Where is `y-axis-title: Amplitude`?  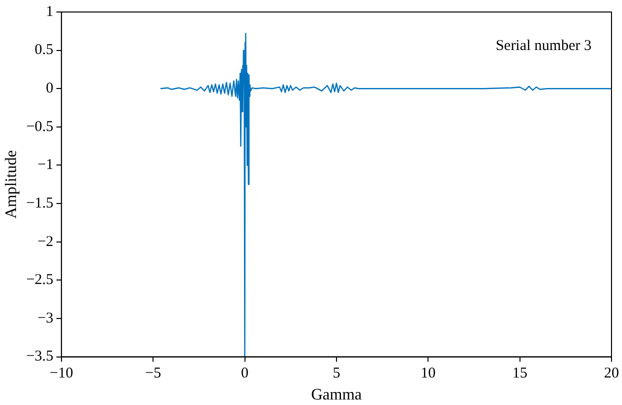
y-axis-title: Amplitude is located at coordinates (11, 184).